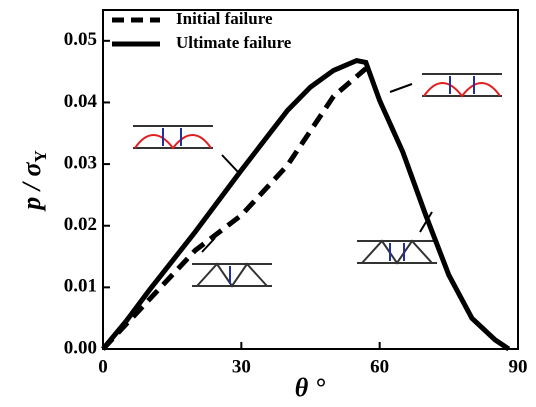 The height and width of the screenshot is (407, 536). Describe the element at coordinates (310, 387) in the screenshot. I see `x-axis-label: θ °` at that location.